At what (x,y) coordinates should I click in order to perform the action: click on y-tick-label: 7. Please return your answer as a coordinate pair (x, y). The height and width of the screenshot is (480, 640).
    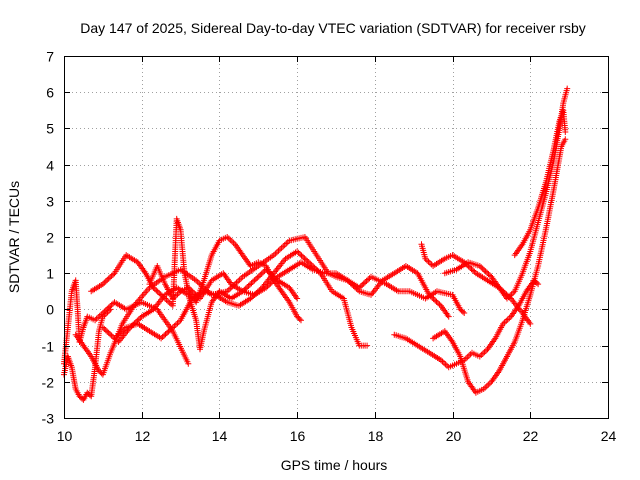
    Looking at the image, I should click on (50, 57).